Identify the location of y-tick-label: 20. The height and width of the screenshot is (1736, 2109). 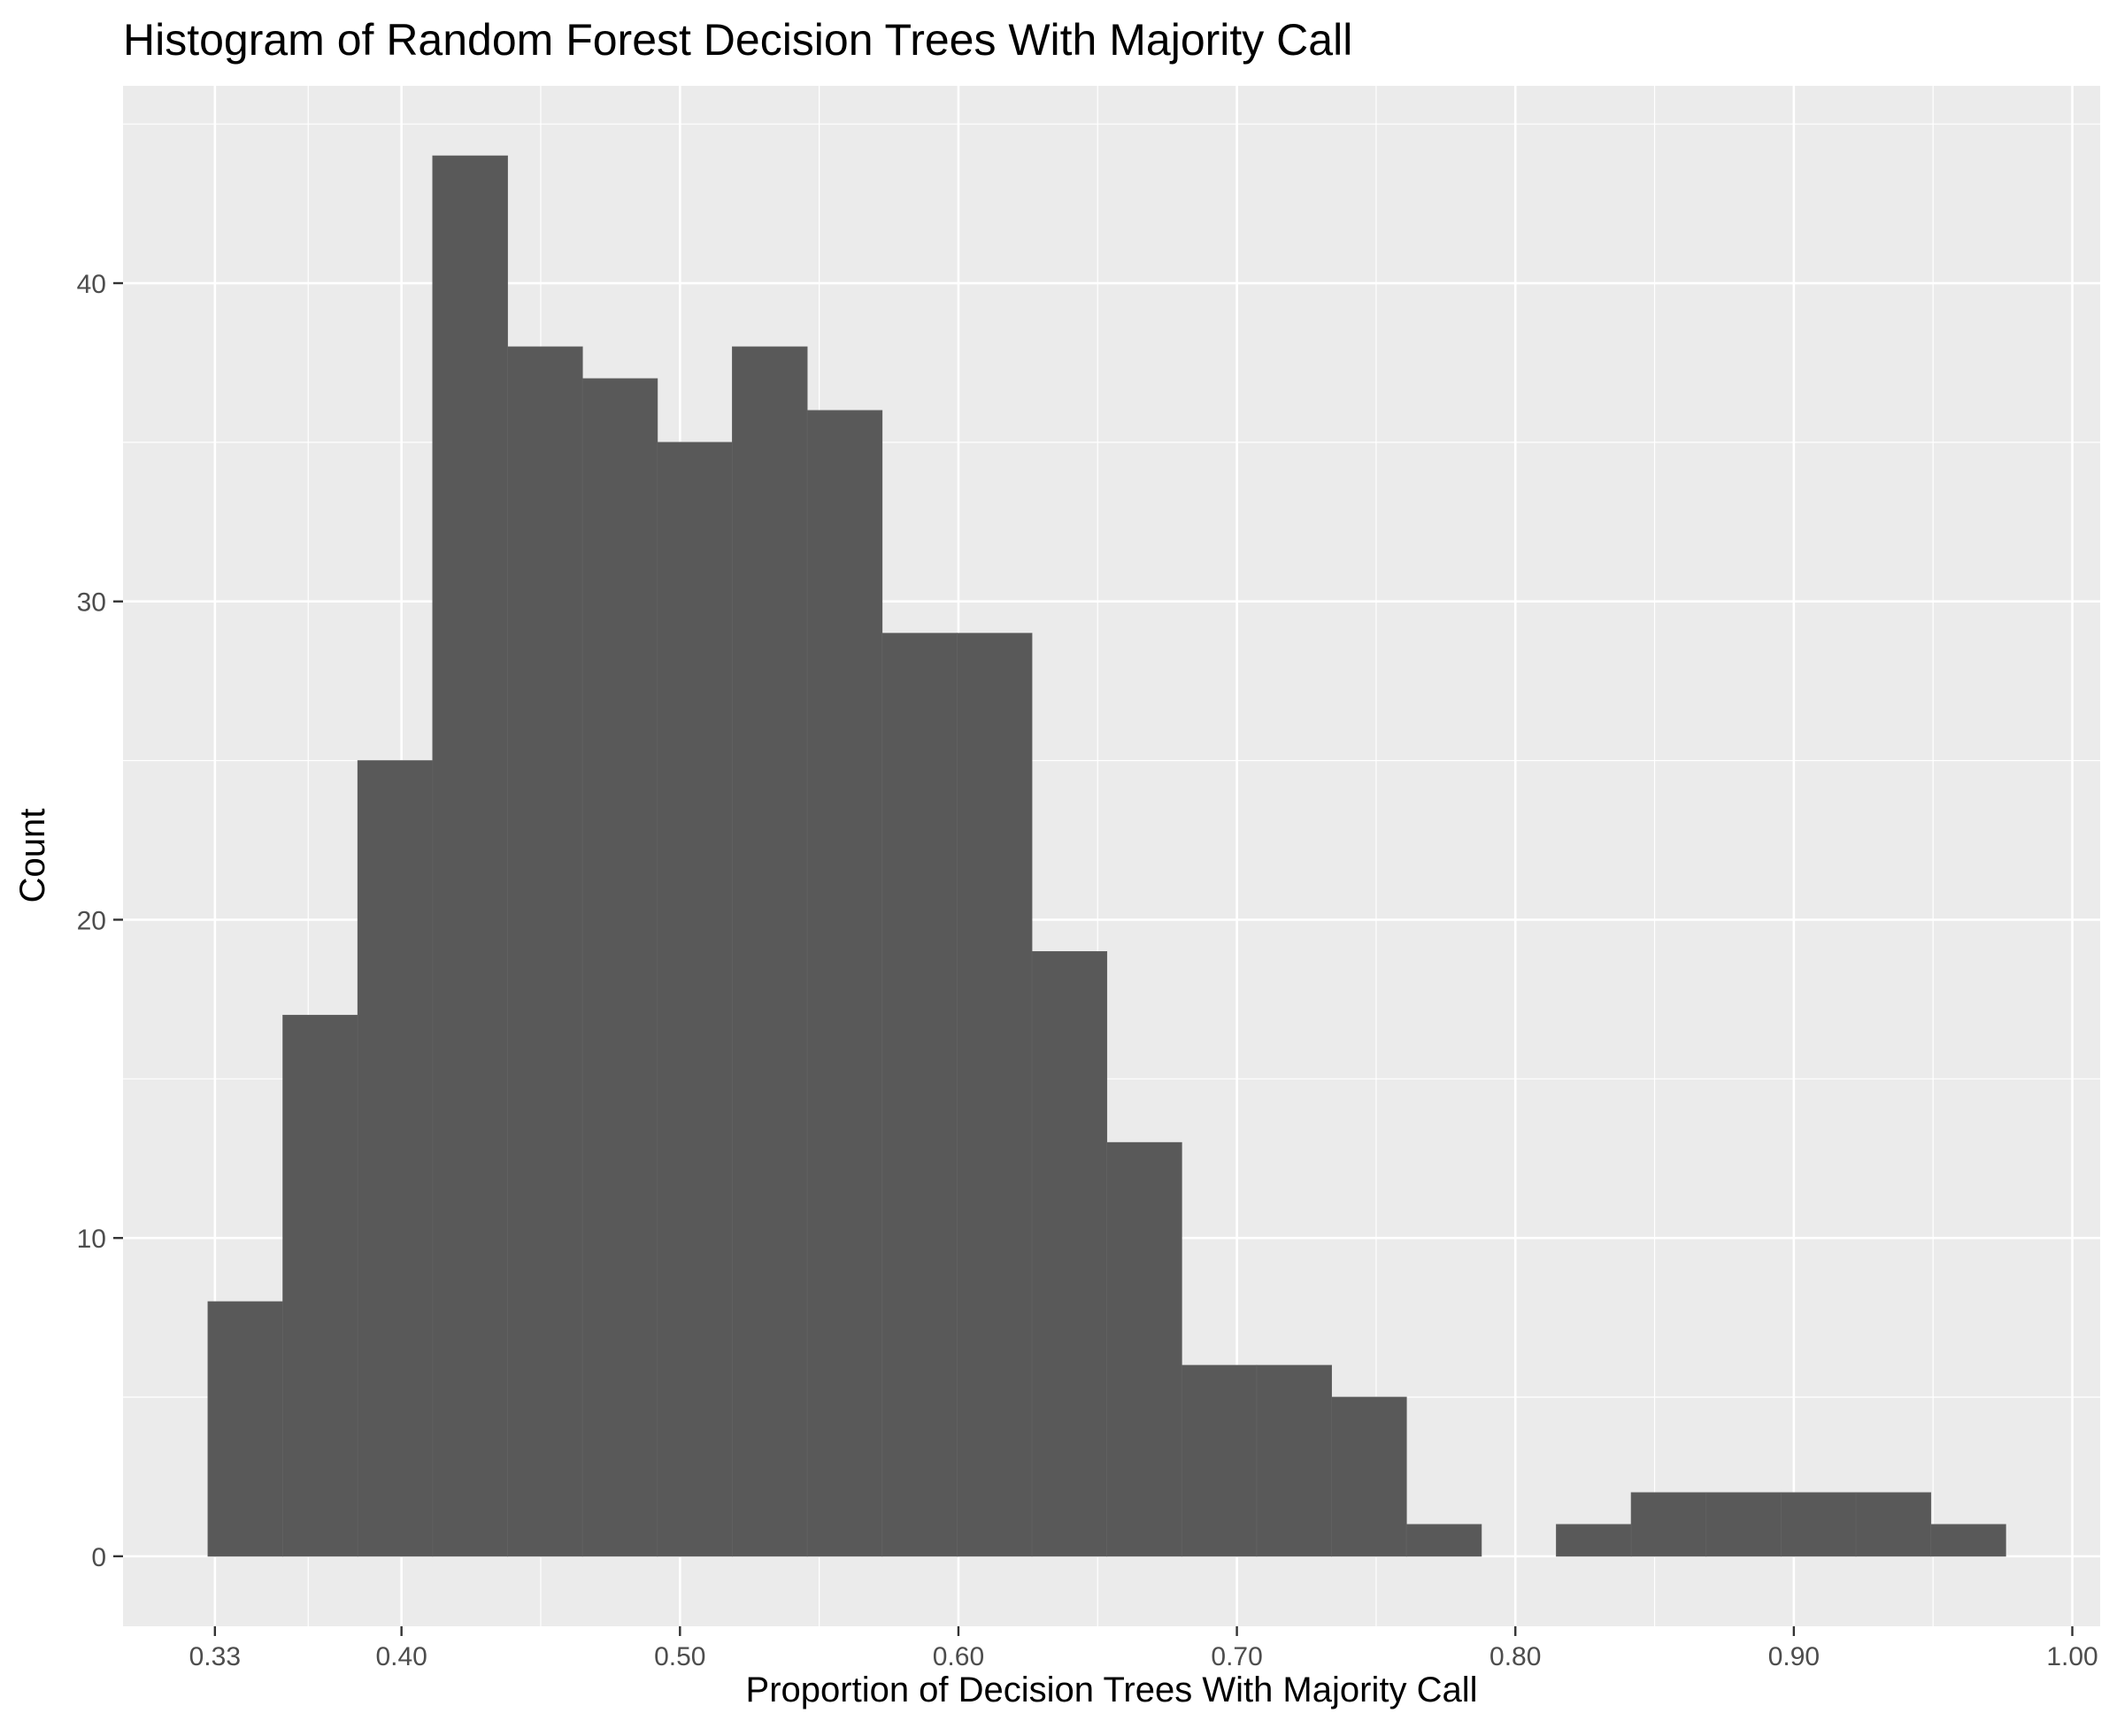
(91, 920).